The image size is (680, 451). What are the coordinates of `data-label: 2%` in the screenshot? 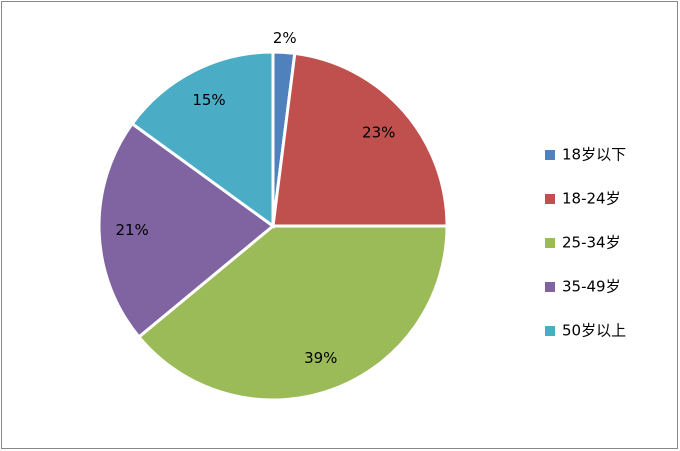 It's located at (285, 38).